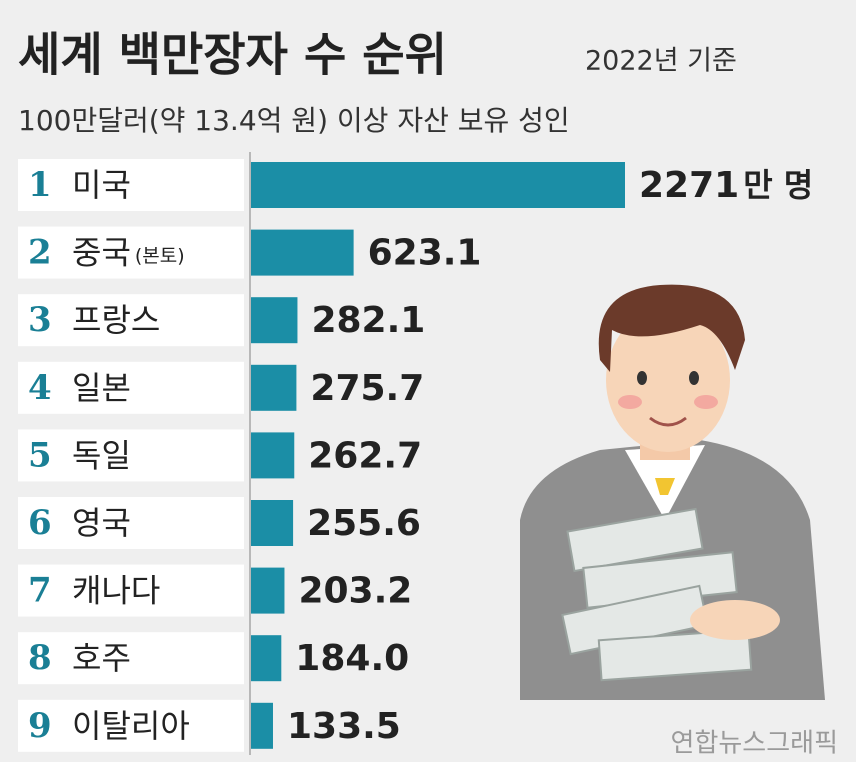 Image resolution: width=856 pixels, height=762 pixels. What do you see at coordinates (352, 658) in the screenshot?
I see `value-label: 184.0` at bounding box center [352, 658].